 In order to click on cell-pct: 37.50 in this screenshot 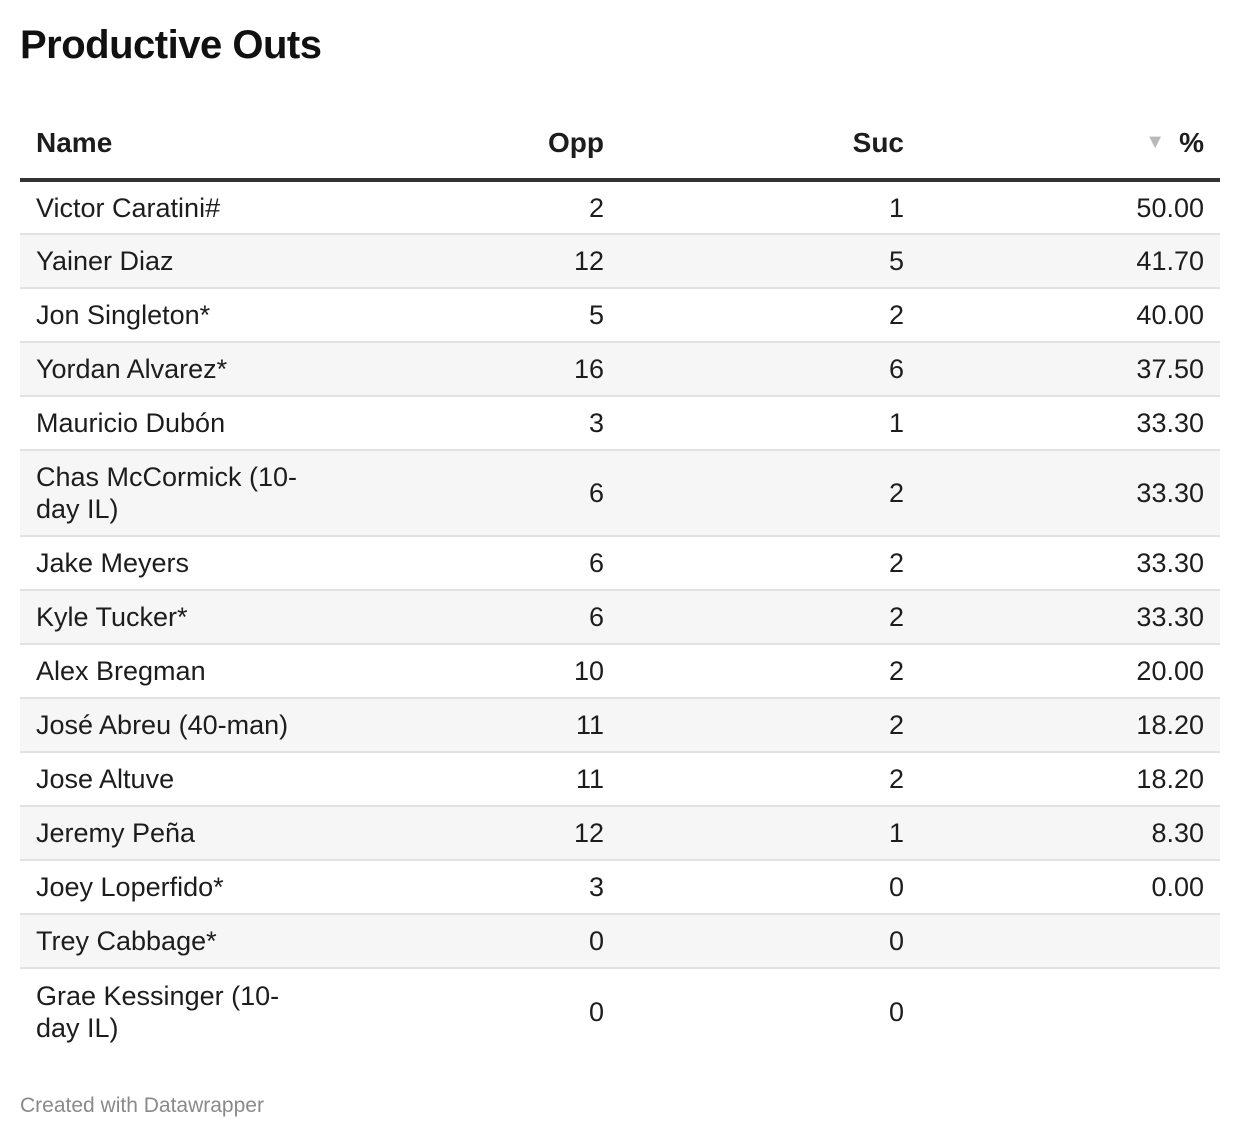, I will do `click(1070, 369)`.